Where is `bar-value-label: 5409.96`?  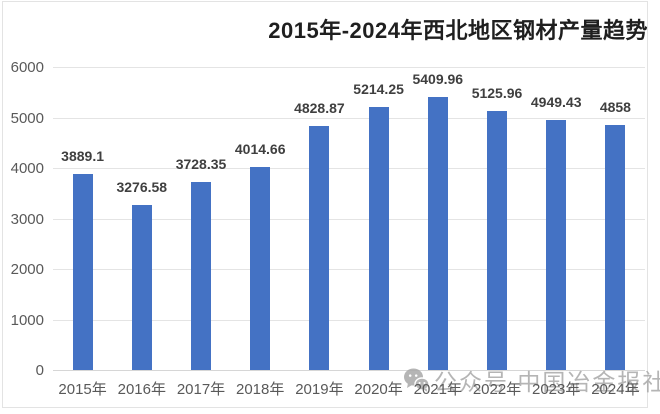
bar-value-label: 5409.96 is located at coordinates (438, 78).